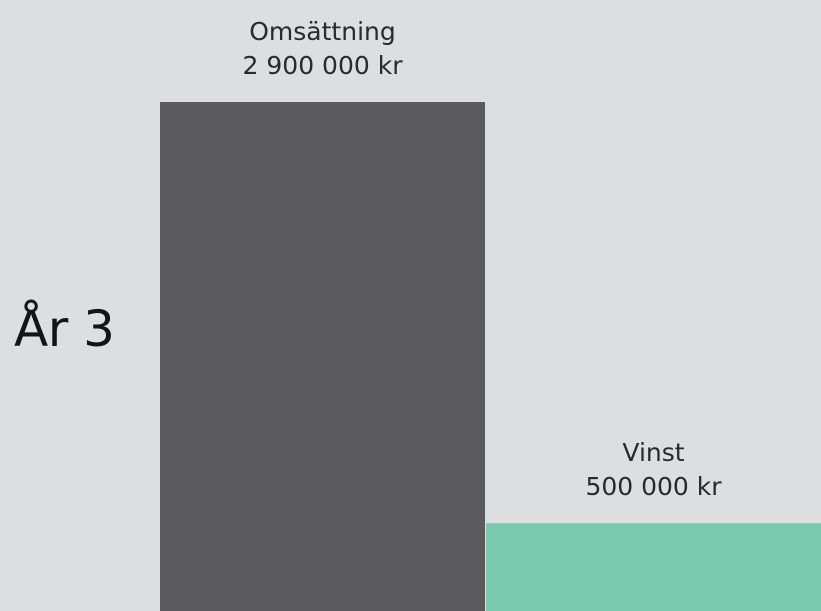 This screenshot has width=821, height=611. I want to click on value-label: 2 900 000 kr, so click(323, 65).